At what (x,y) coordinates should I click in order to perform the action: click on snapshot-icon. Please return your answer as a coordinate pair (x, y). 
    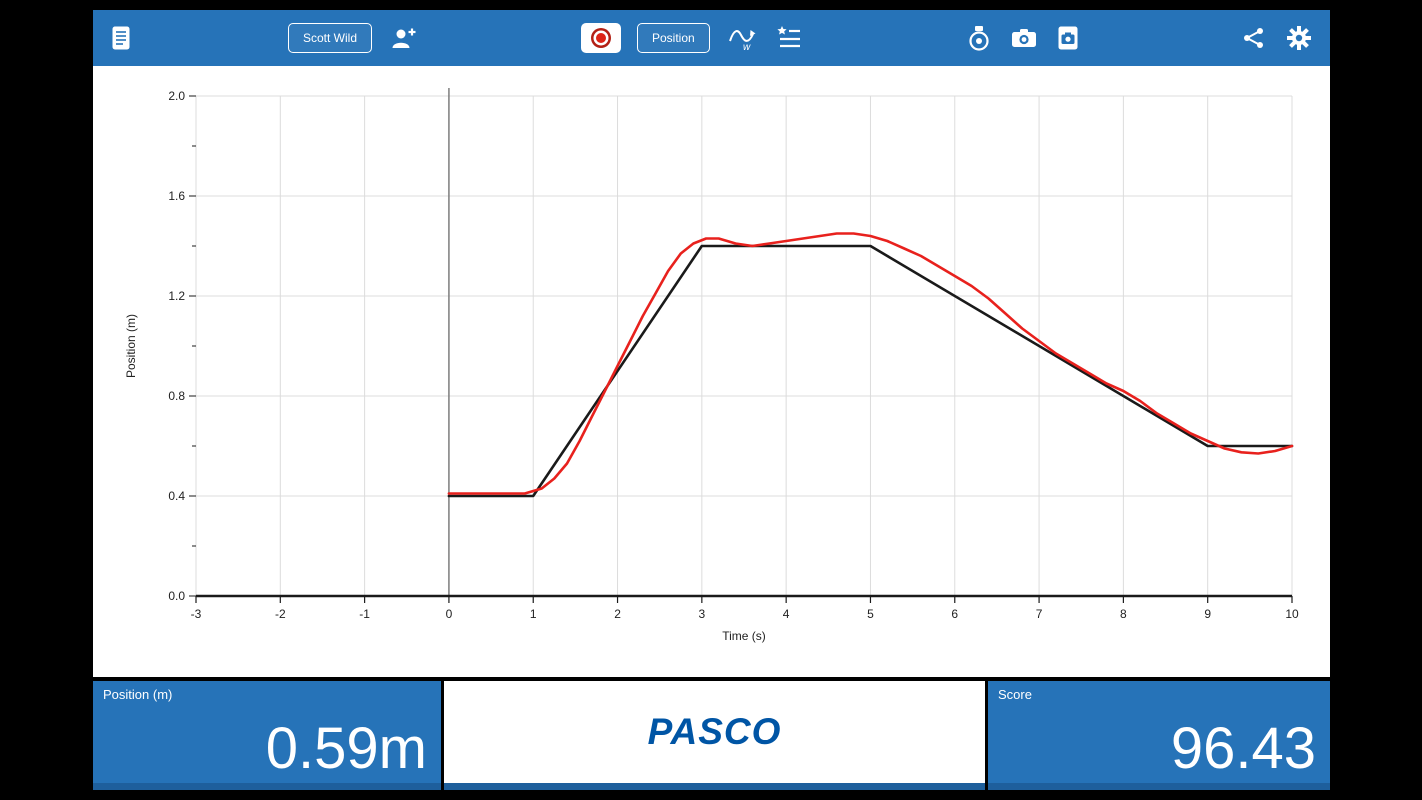
    Looking at the image, I should click on (1068, 38).